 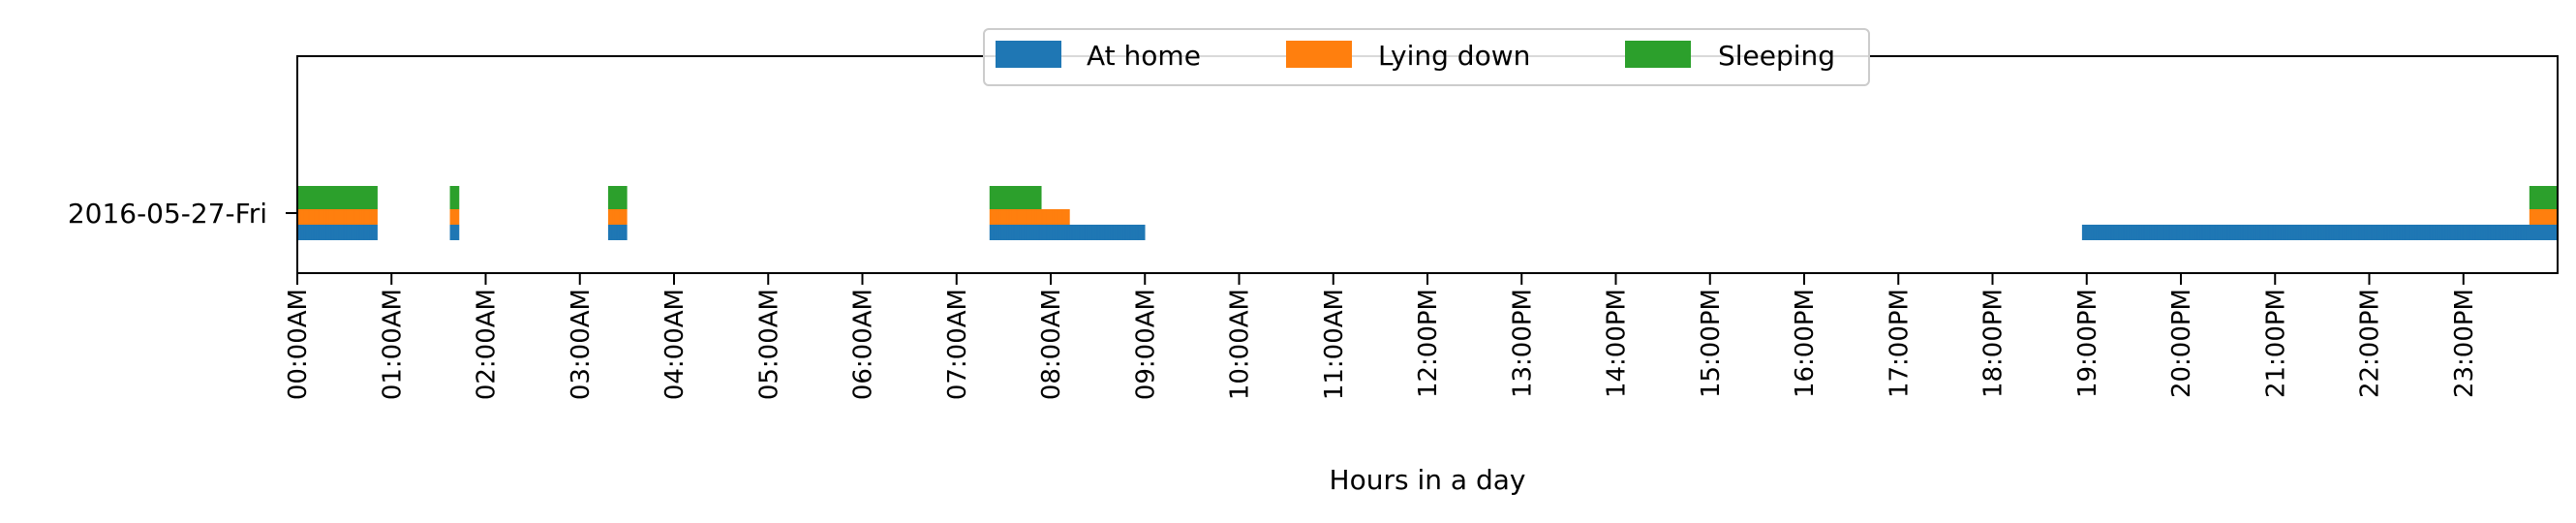 What do you see at coordinates (1427, 213) in the screenshot?
I see `bars-layer` at bounding box center [1427, 213].